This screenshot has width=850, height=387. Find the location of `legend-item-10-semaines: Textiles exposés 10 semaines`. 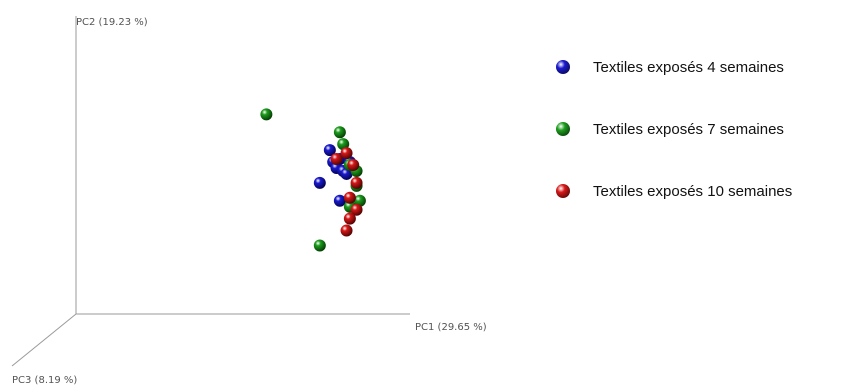

legend-item-10-semaines: Textiles exposés 10 semaines is located at coordinates (674, 191).